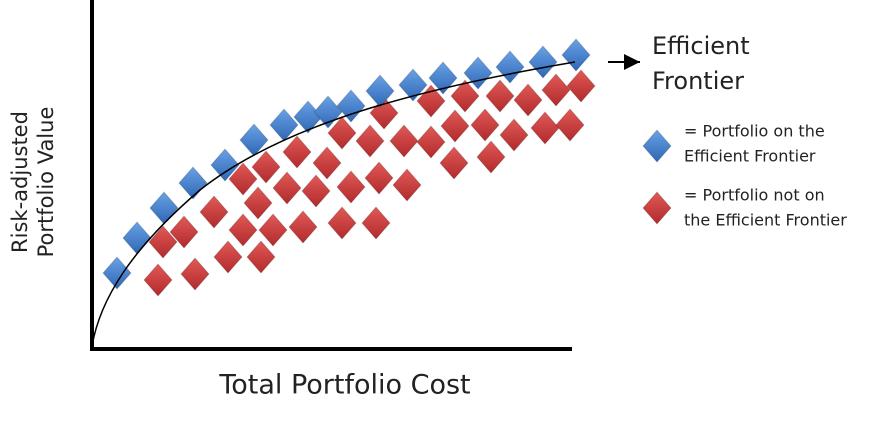 The image size is (875, 424). I want to click on y-axis-label: Risk-adjusted Portfolio Value, so click(33, 182).